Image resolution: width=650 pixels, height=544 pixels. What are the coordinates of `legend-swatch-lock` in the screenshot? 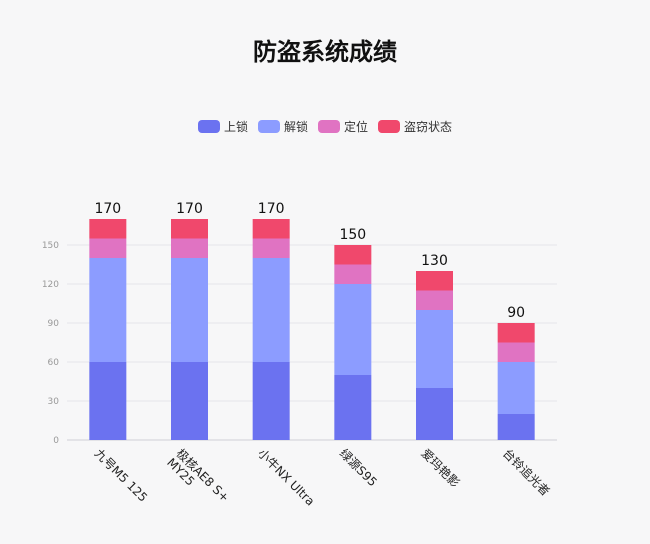 It's located at (208, 126).